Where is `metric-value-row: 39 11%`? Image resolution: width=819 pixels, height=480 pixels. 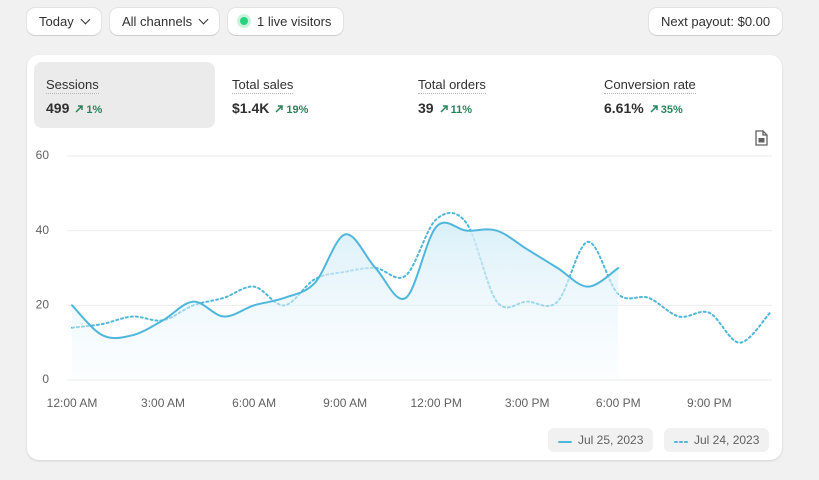
metric-value-row: 39 11% is located at coordinates (496, 108).